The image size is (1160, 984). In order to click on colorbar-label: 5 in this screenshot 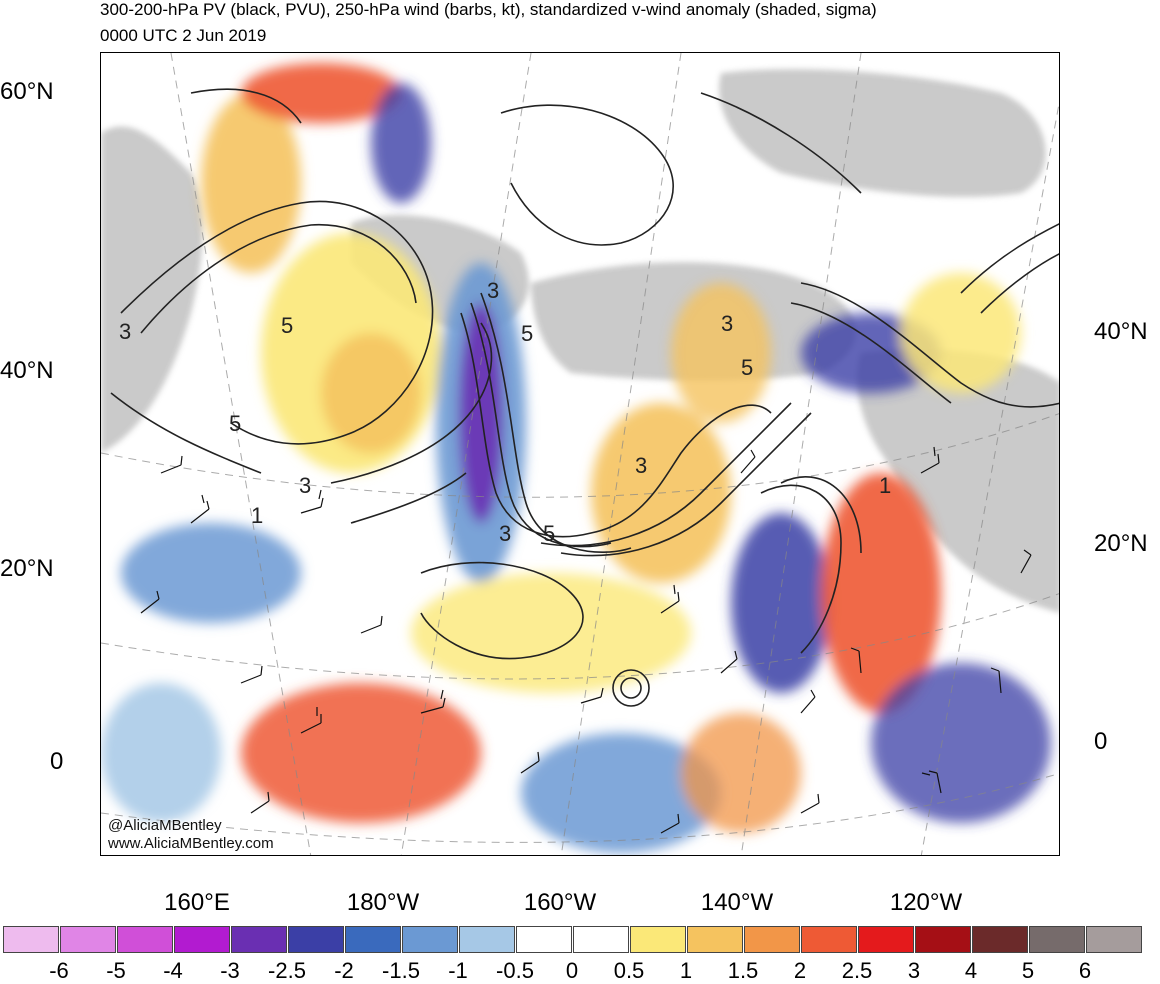, I will do `click(1028, 970)`.